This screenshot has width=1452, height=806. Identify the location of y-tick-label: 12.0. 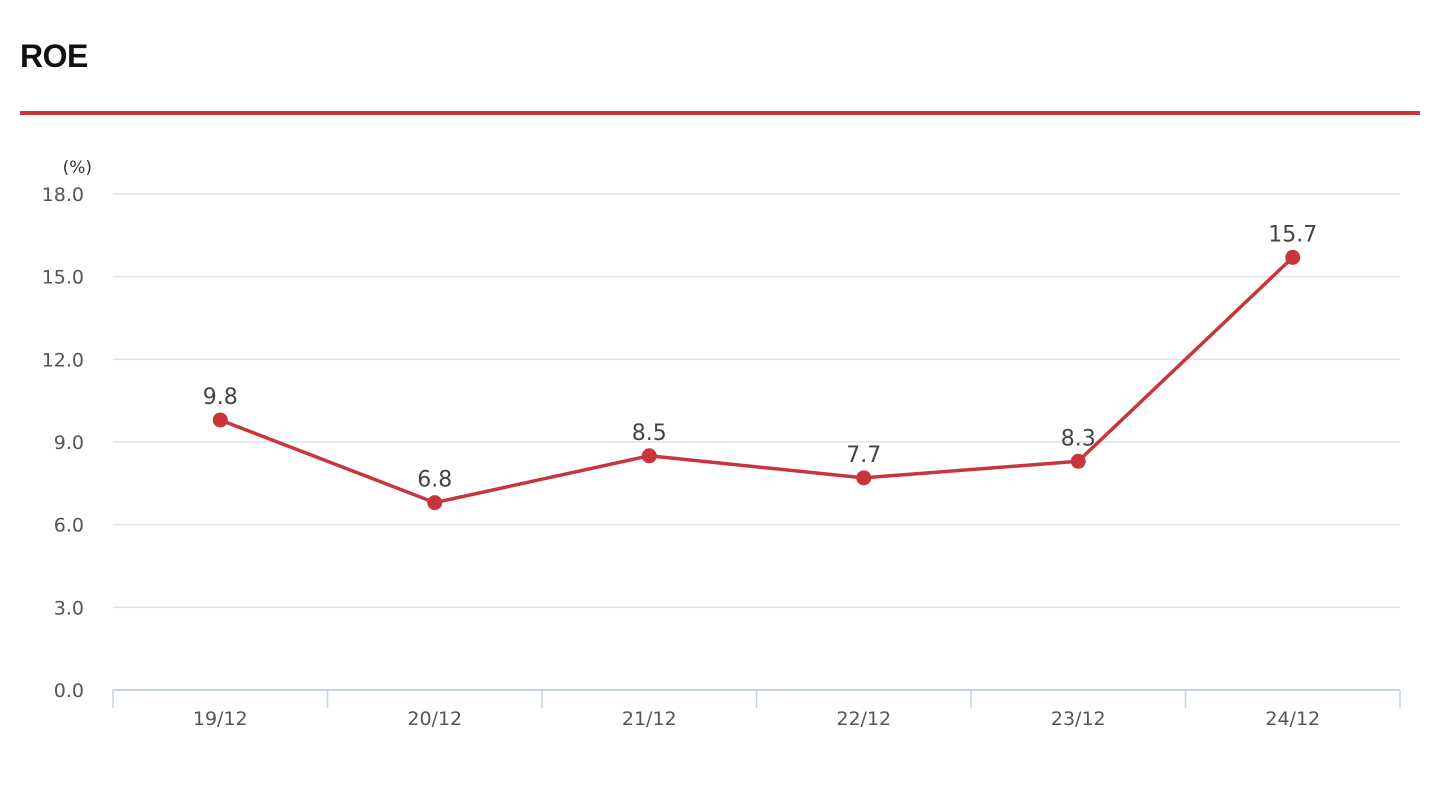
(63, 360).